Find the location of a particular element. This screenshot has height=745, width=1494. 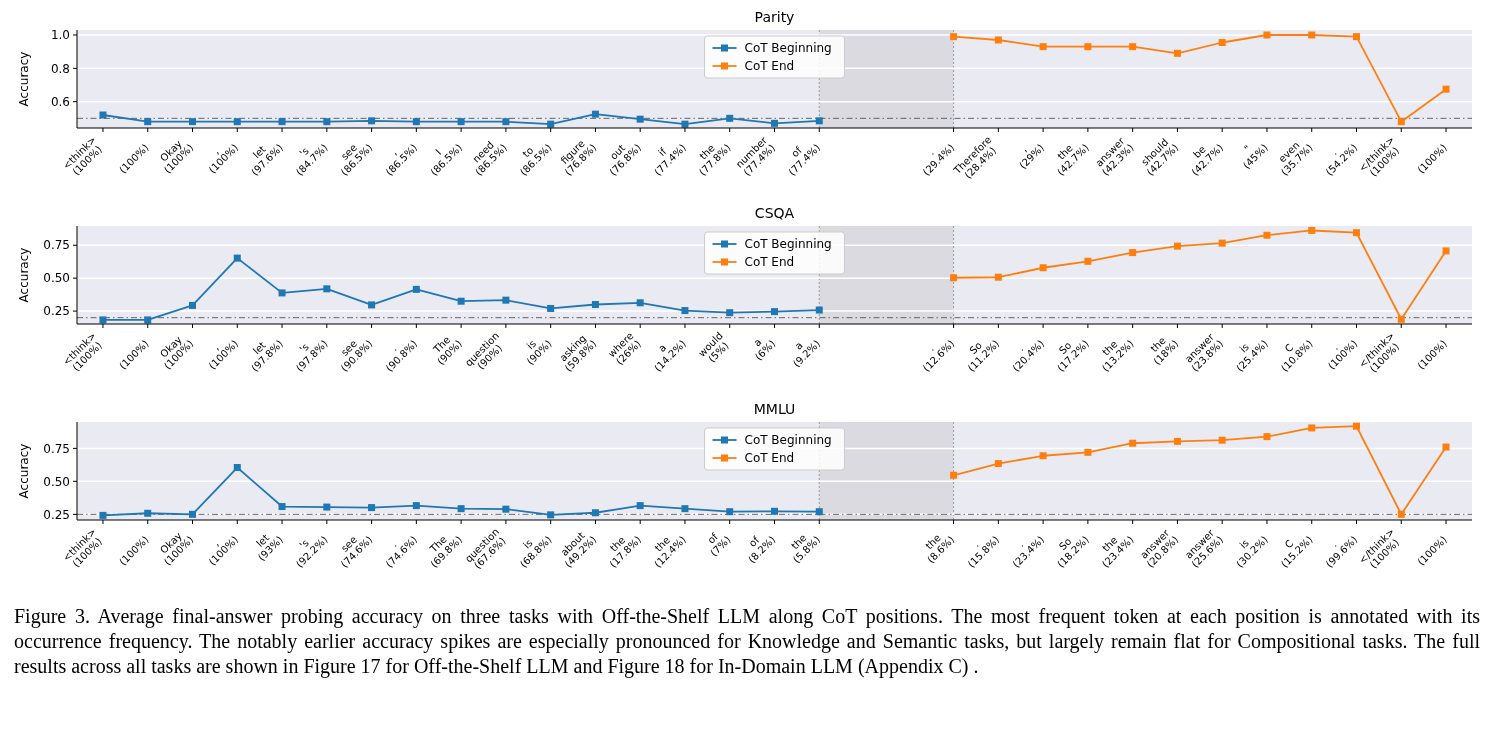

y-tick-label: 0.8 is located at coordinates (60, 68).